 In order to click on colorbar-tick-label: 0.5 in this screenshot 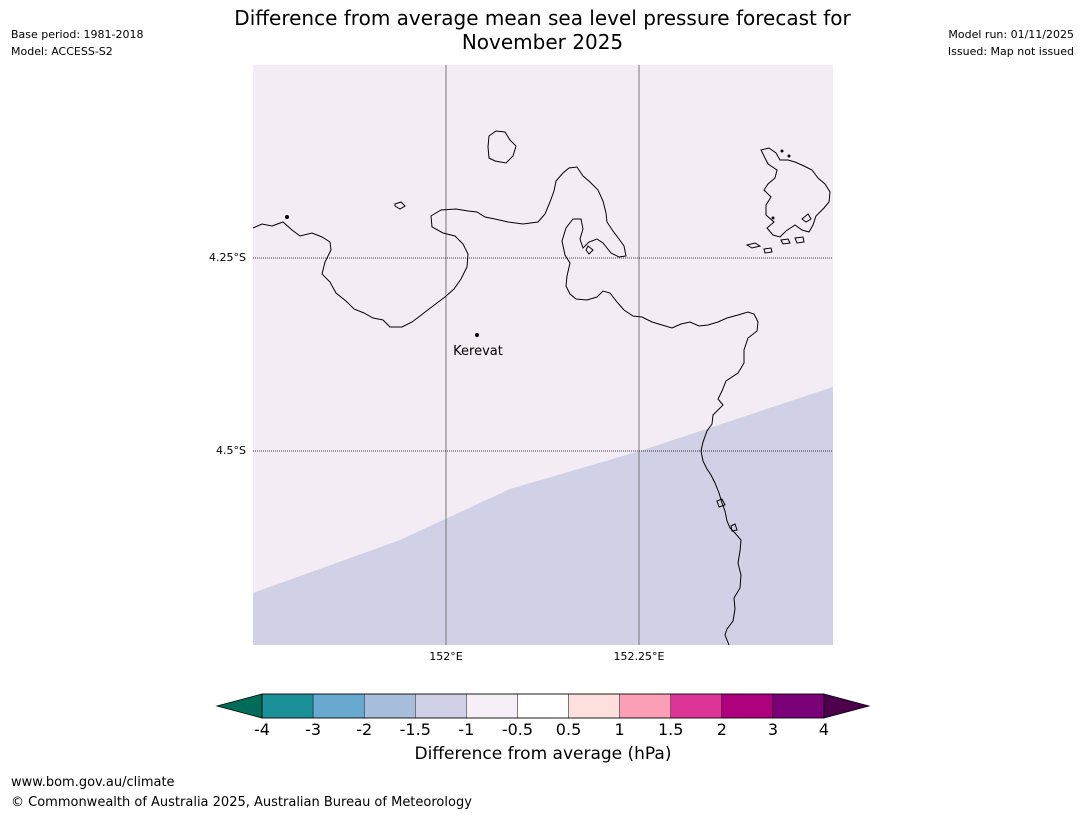, I will do `click(568, 729)`.